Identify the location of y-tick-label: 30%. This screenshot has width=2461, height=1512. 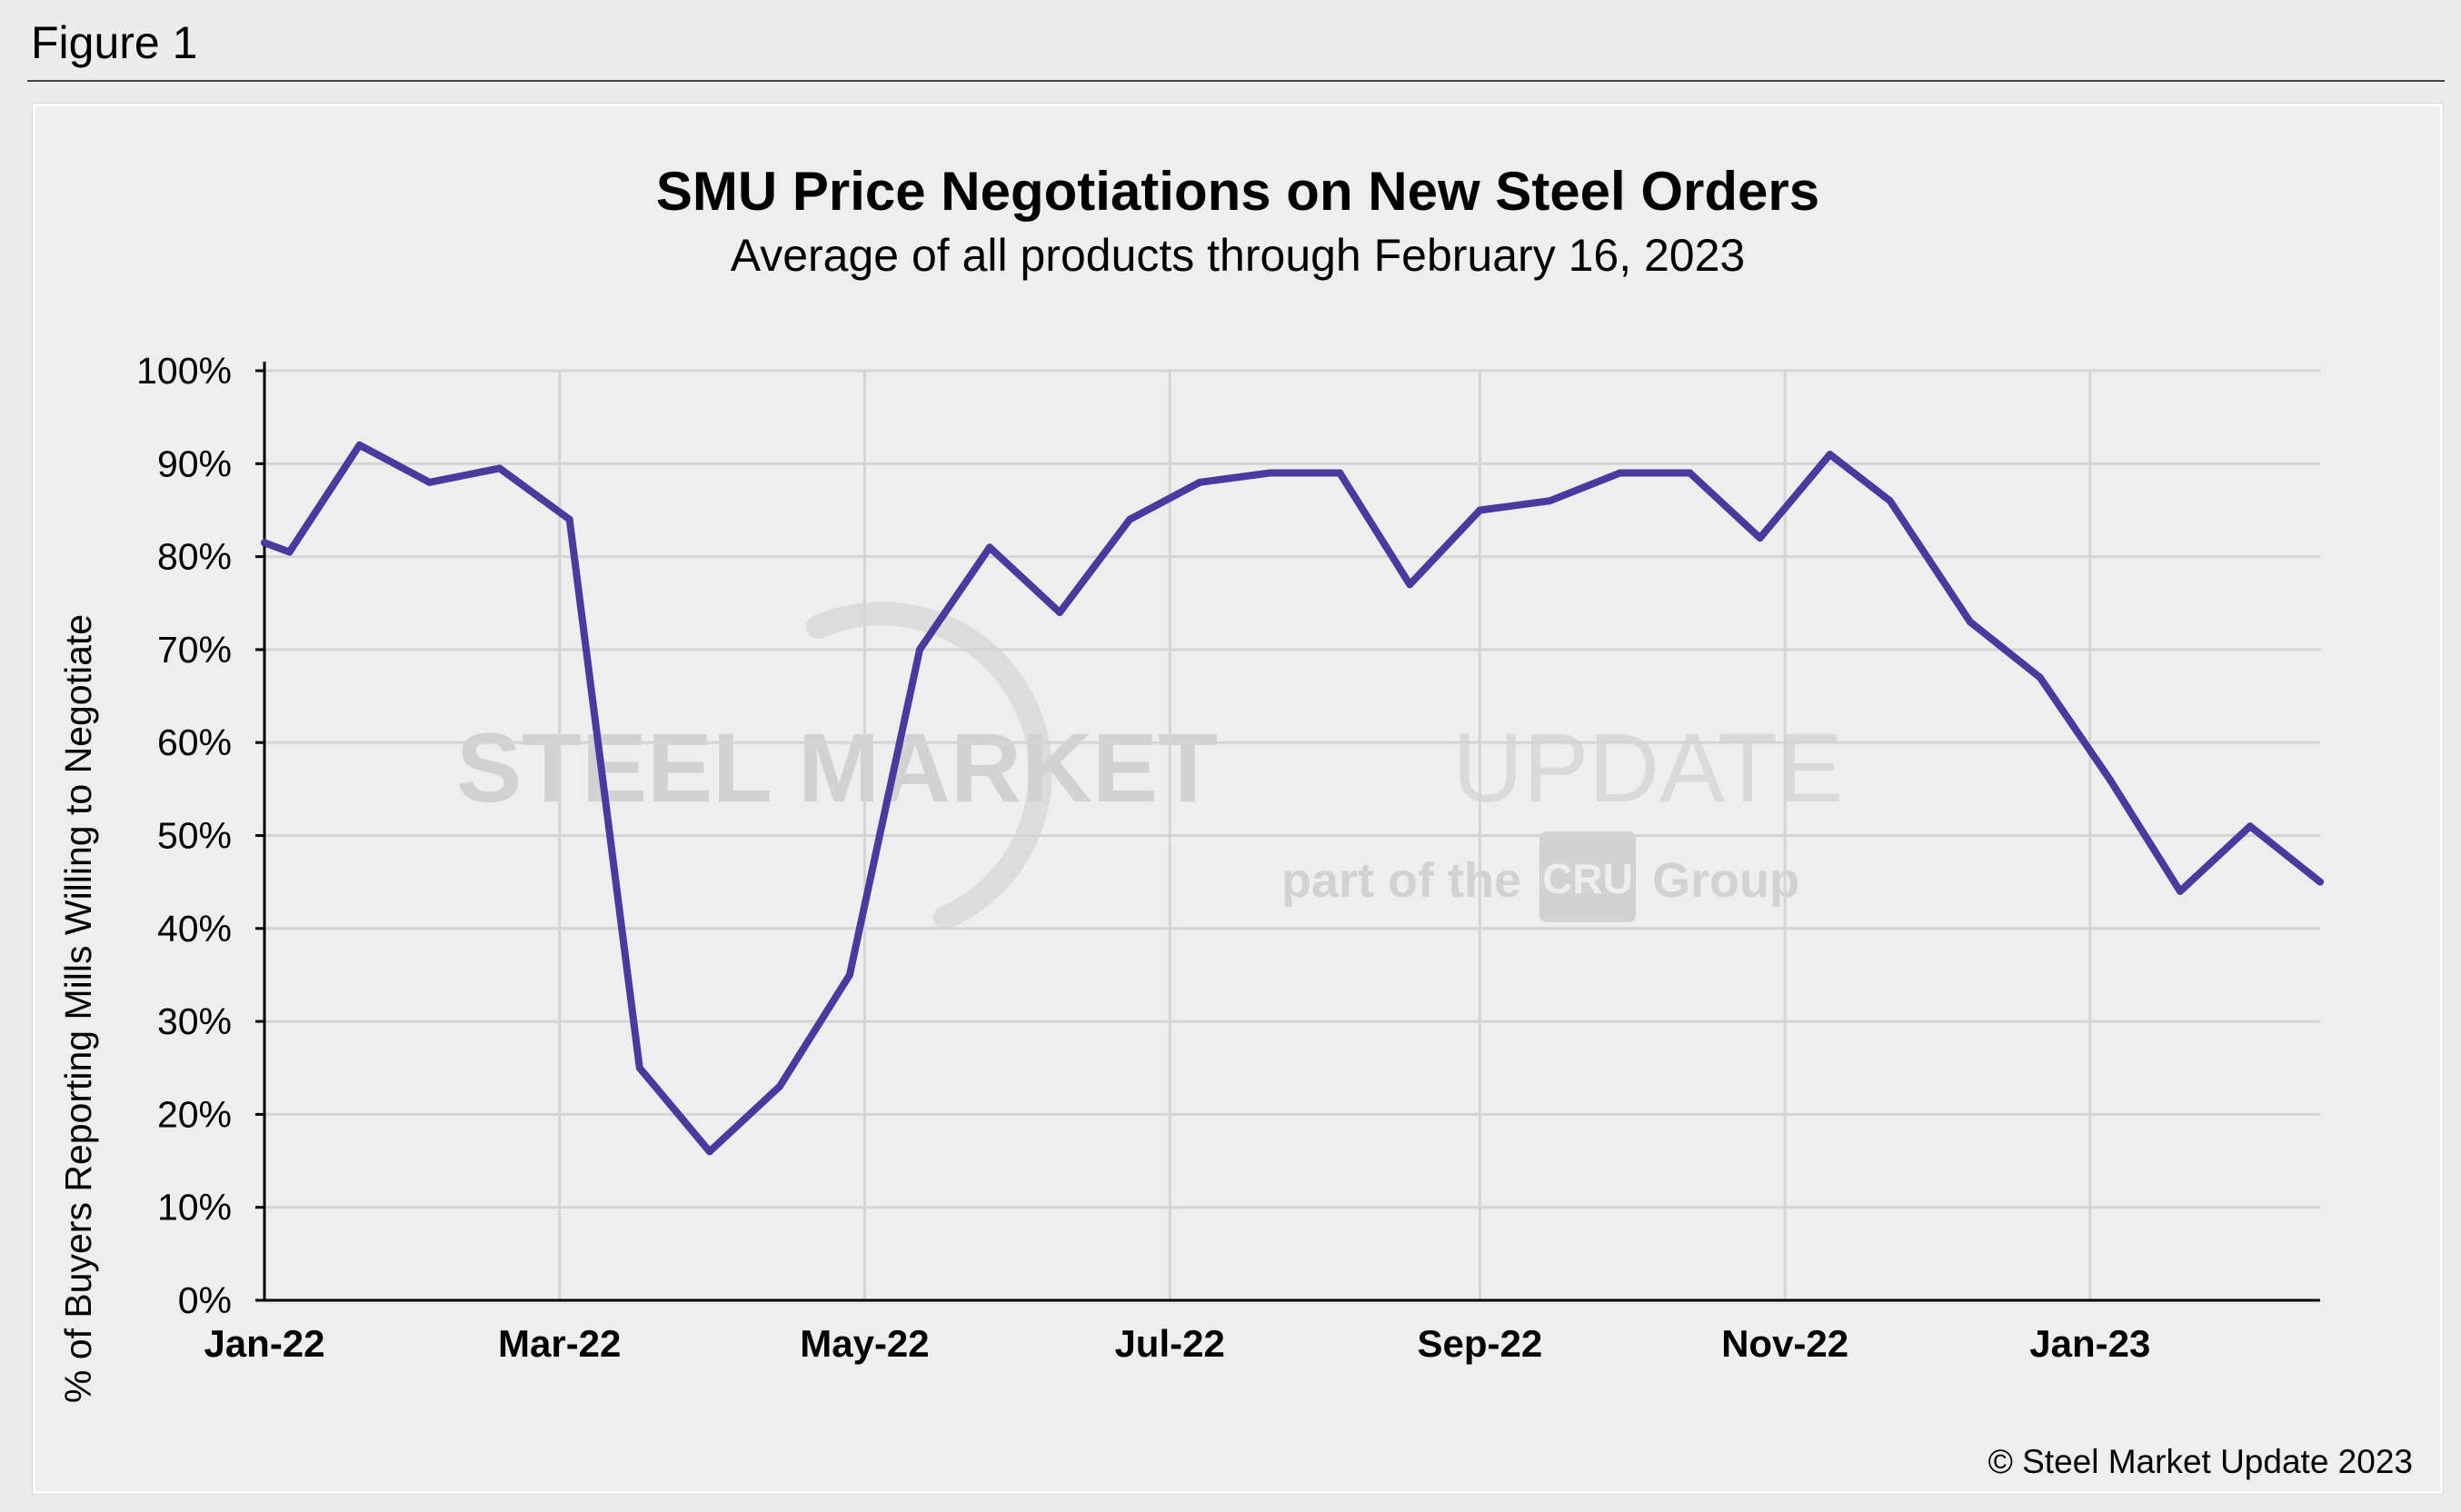
(194, 1021).